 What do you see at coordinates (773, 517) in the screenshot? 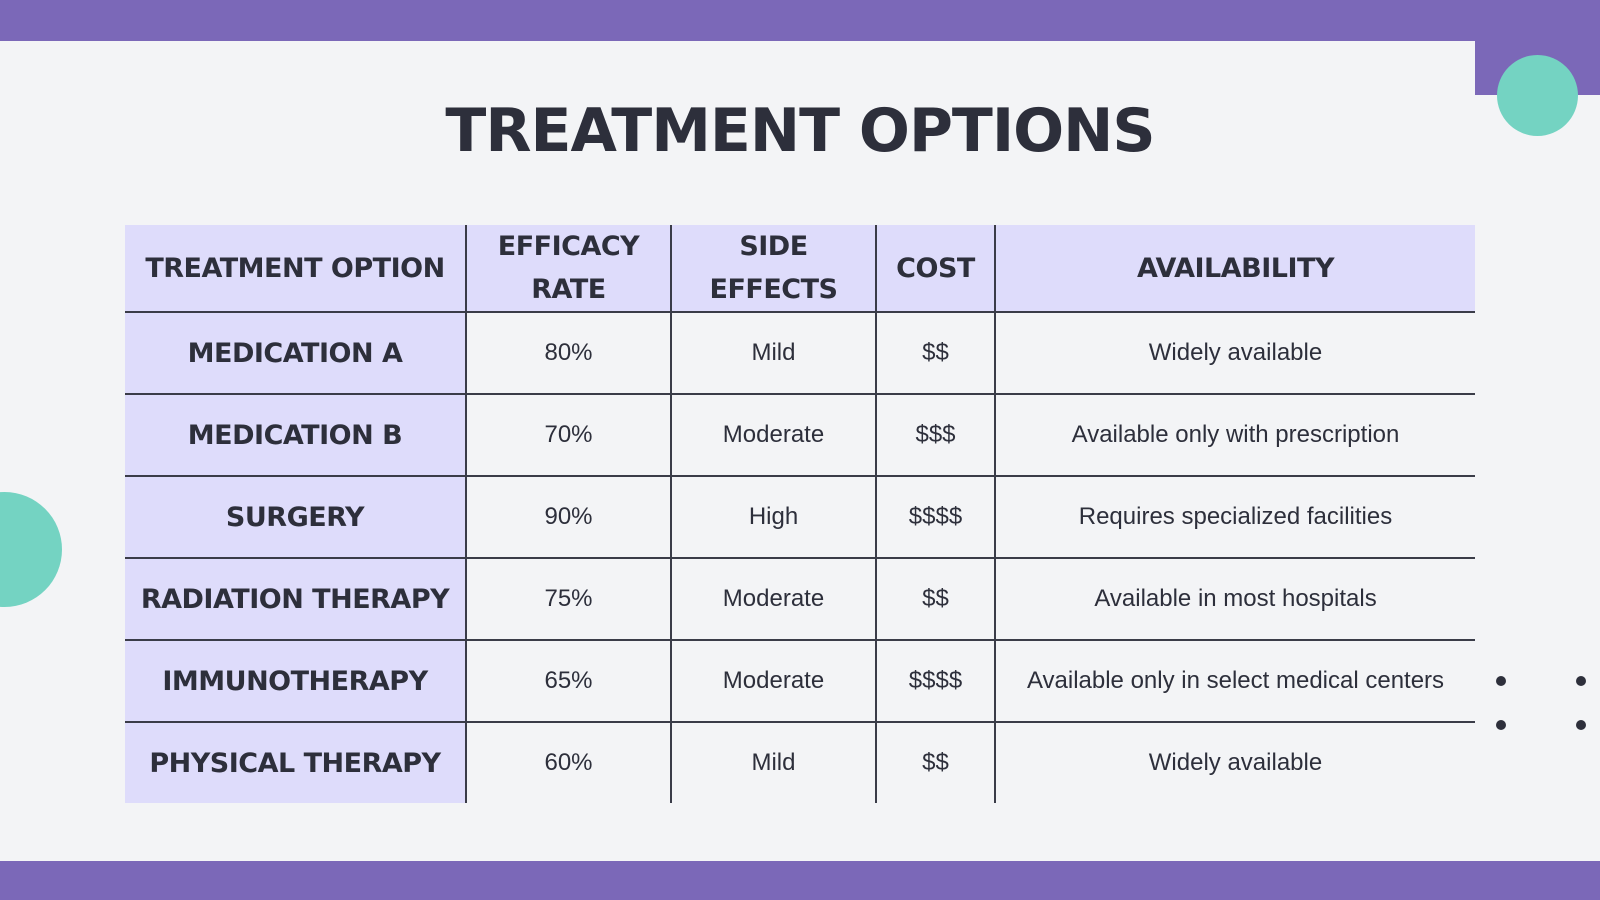
I see `side-effects-cell: High` at bounding box center [773, 517].